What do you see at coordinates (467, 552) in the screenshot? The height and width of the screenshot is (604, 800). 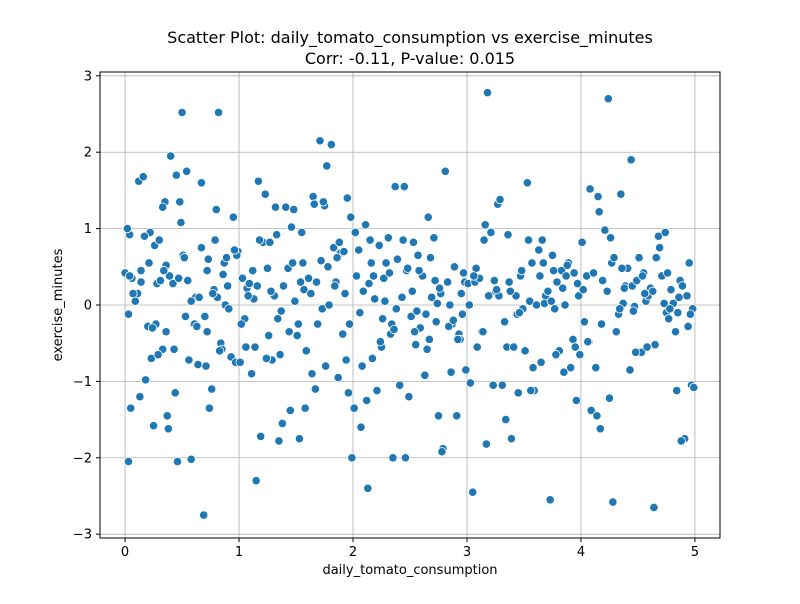 I see `x-tick-label: 3` at bounding box center [467, 552].